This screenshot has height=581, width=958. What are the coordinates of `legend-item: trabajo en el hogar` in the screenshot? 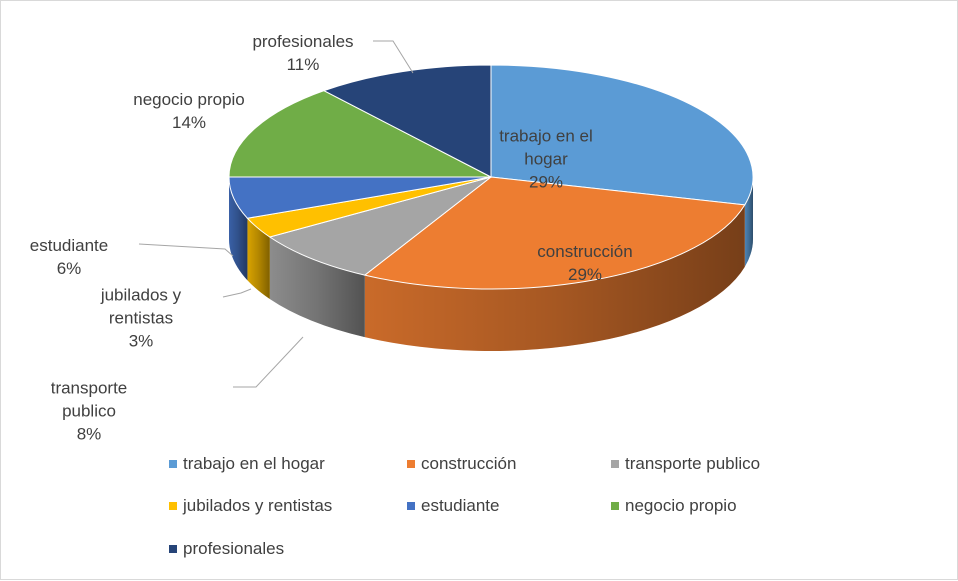 It's located at (247, 464).